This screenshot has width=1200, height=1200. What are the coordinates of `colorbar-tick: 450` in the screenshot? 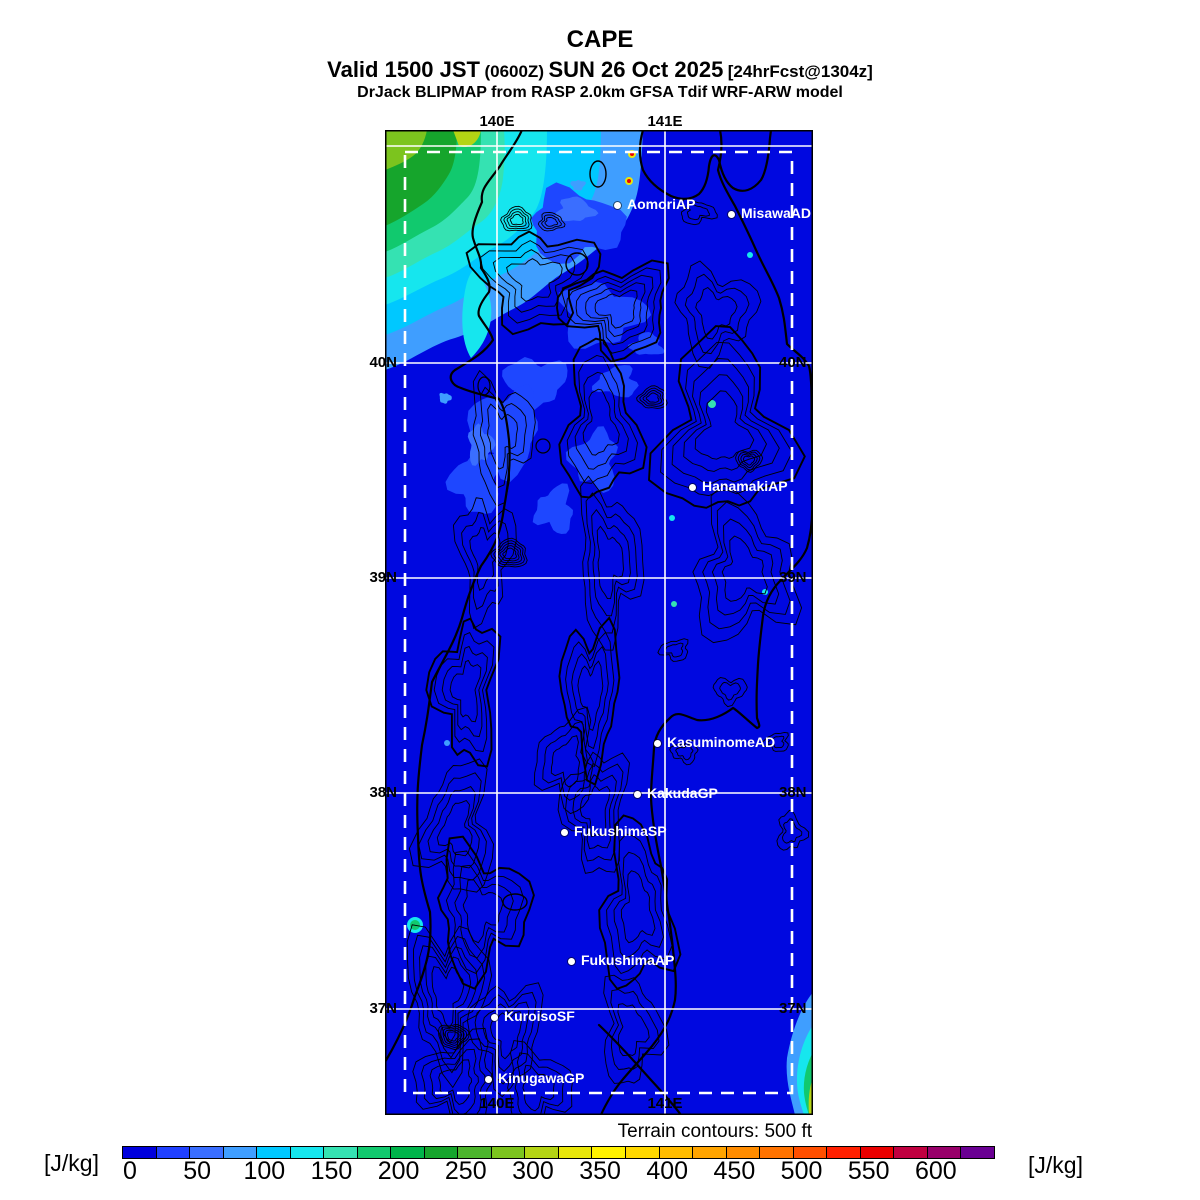 It's located at (734, 1171).